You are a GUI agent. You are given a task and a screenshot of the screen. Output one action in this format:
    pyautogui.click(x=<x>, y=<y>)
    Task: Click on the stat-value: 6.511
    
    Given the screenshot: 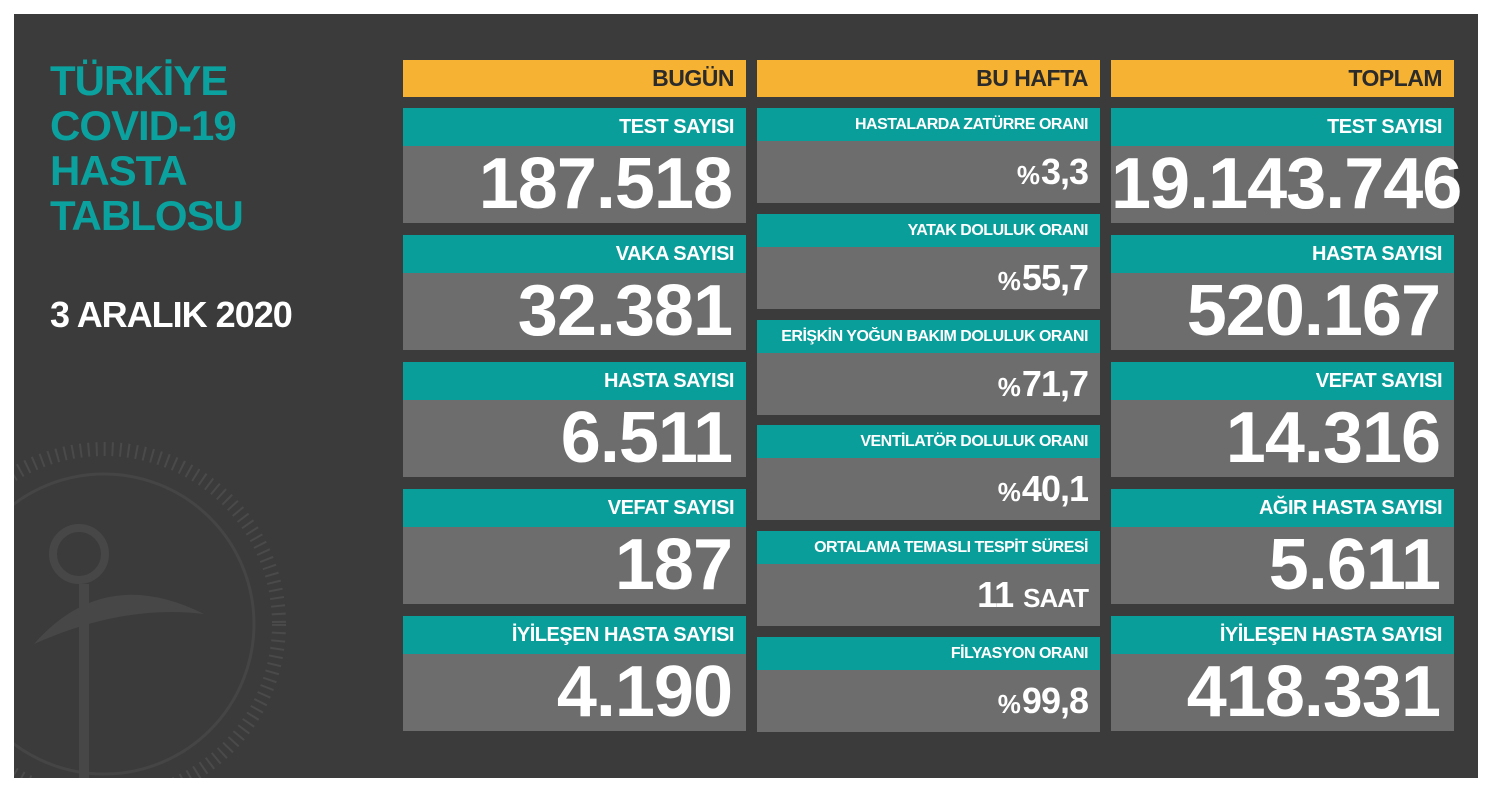 What is the action you would take?
    pyautogui.click(x=574, y=438)
    